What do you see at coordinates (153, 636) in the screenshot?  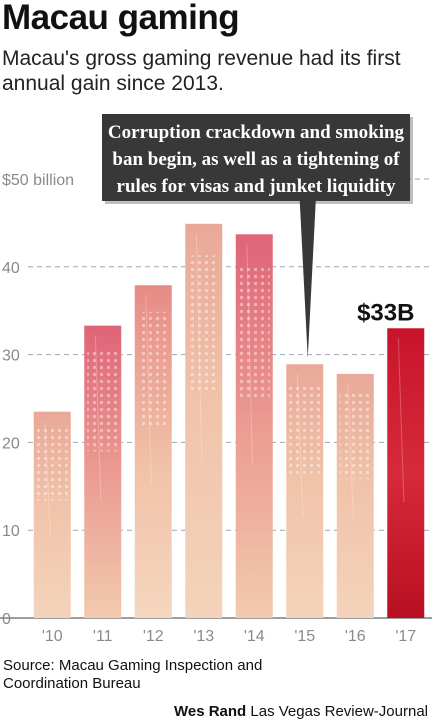 I see `x-tick-label: '12` at bounding box center [153, 636].